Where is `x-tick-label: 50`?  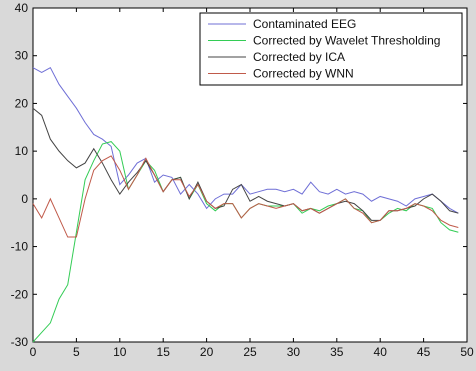 x-tick-label: 50 is located at coordinates (467, 352).